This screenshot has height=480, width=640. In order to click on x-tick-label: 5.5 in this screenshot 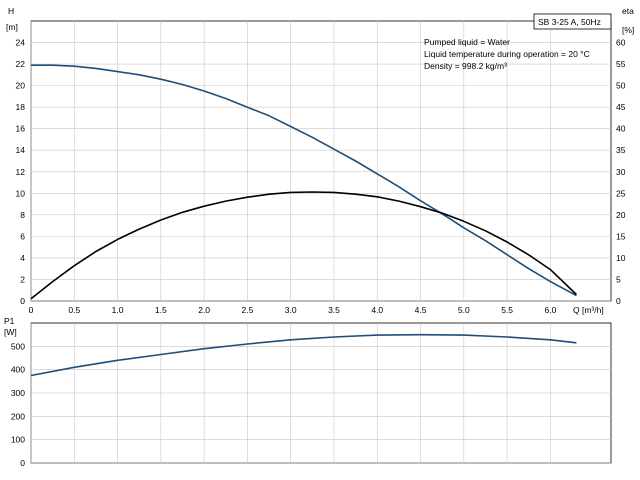, I will do `click(507, 310)`.